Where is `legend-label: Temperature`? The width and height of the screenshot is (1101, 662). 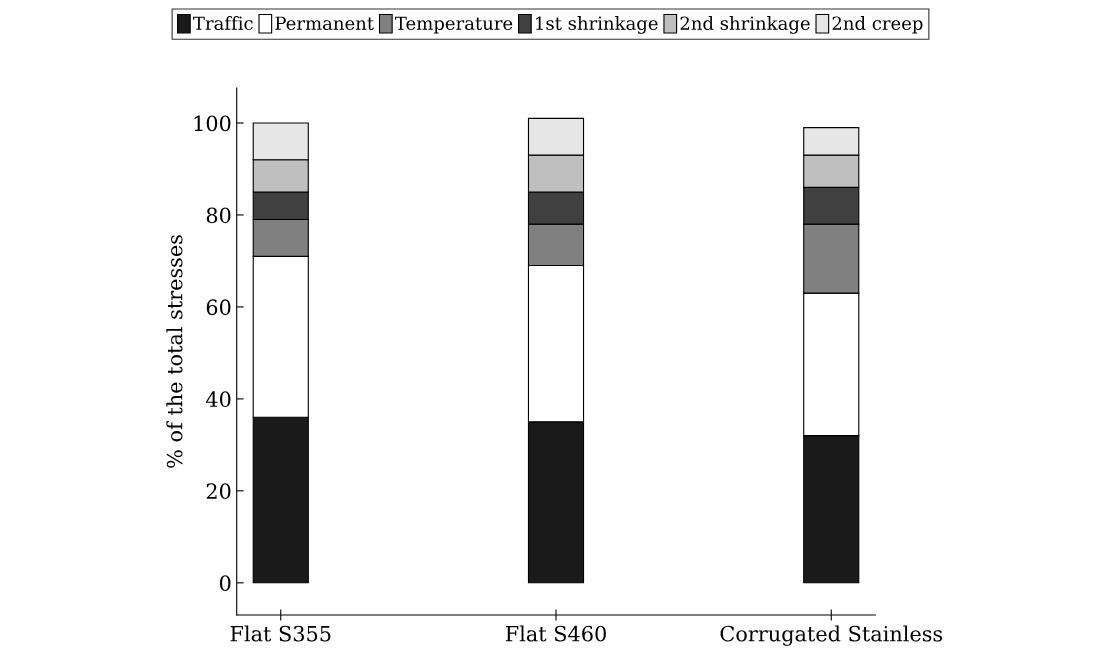
legend-label: Temperature is located at coordinates (454, 25).